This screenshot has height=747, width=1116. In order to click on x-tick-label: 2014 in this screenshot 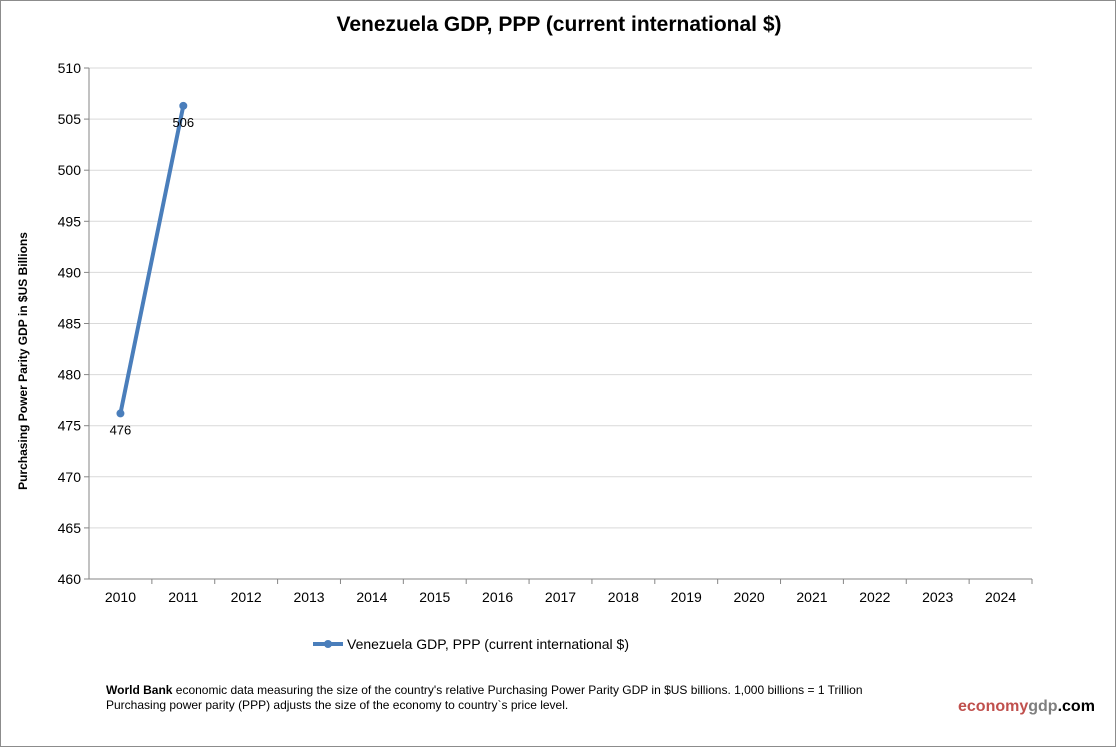, I will do `click(371, 597)`.